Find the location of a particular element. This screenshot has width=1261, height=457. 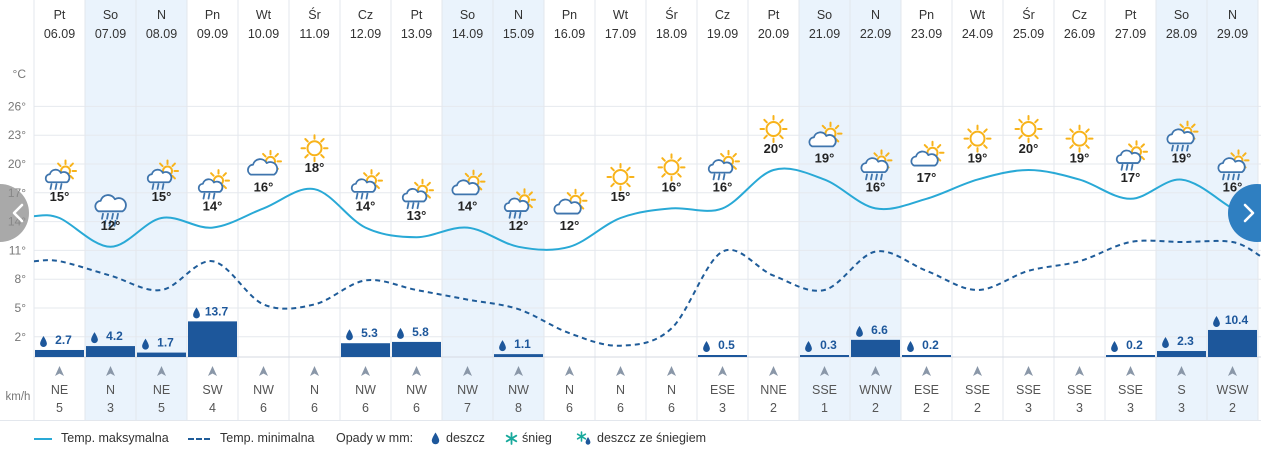

date-label: 11.09 is located at coordinates (314, 34).